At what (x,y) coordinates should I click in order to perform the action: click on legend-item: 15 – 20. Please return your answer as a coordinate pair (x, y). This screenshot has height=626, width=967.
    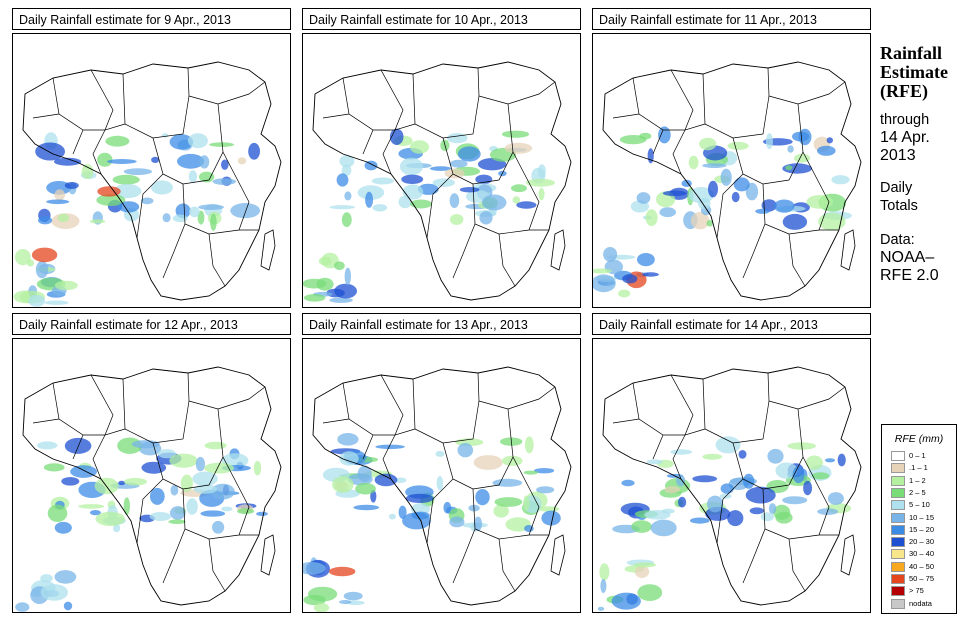
    Looking at the image, I should click on (912, 529).